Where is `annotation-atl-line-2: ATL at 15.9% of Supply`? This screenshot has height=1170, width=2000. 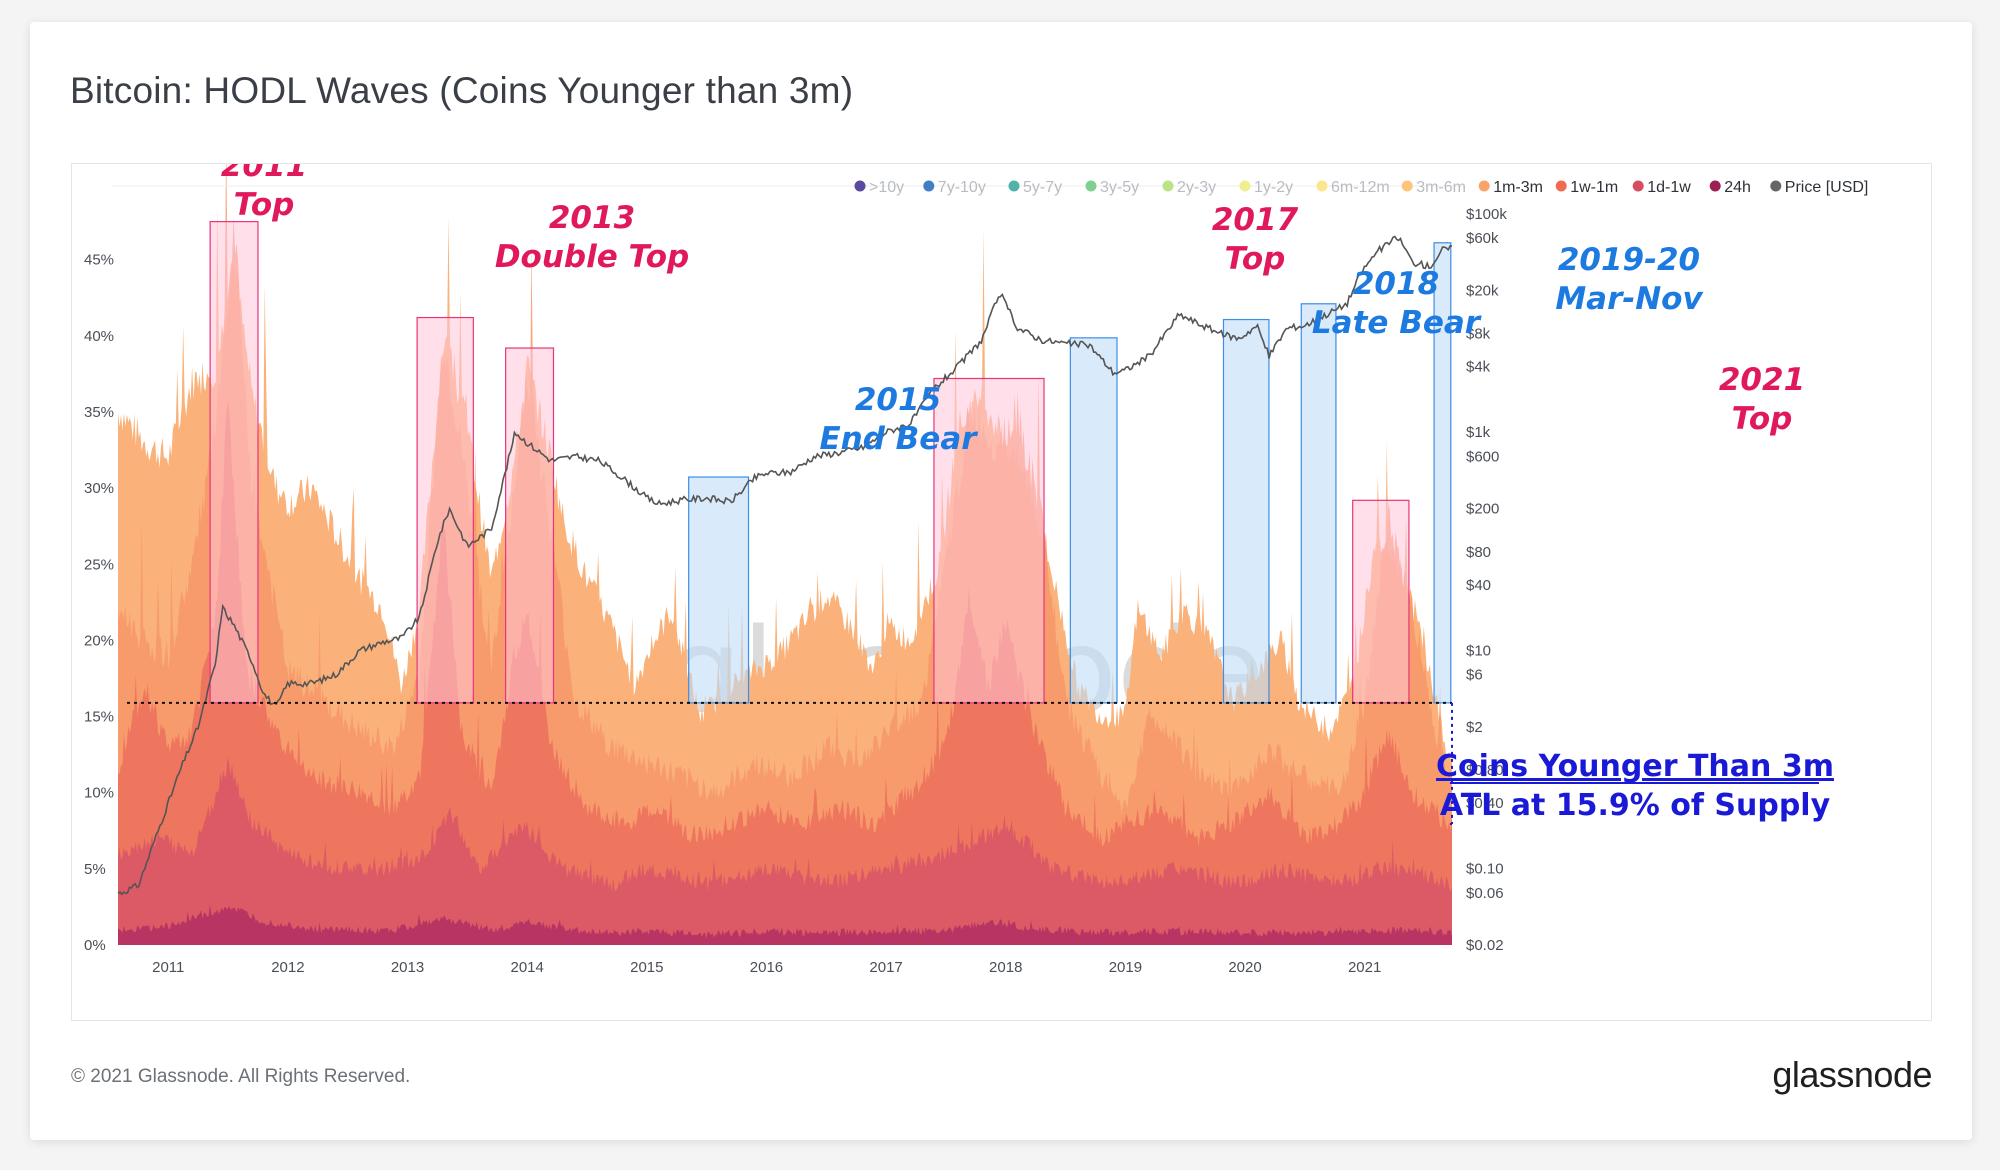 annotation-atl-line-2: ATL at 15.9% of Supply is located at coordinates (1635, 805).